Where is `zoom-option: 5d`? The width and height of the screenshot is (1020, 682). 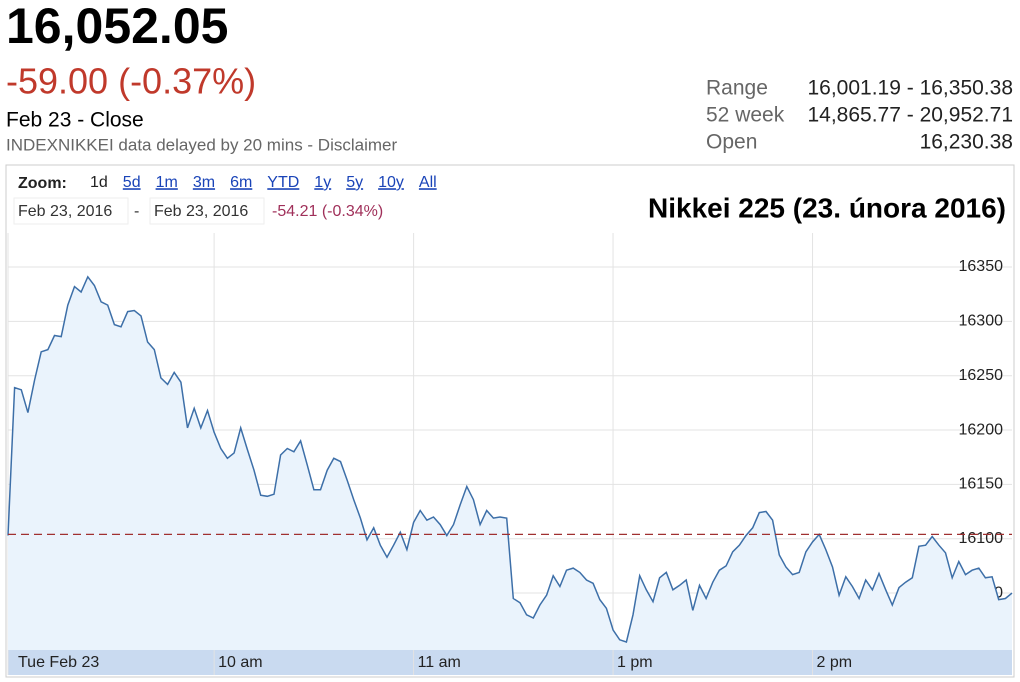 zoom-option: 5d is located at coordinates (132, 182).